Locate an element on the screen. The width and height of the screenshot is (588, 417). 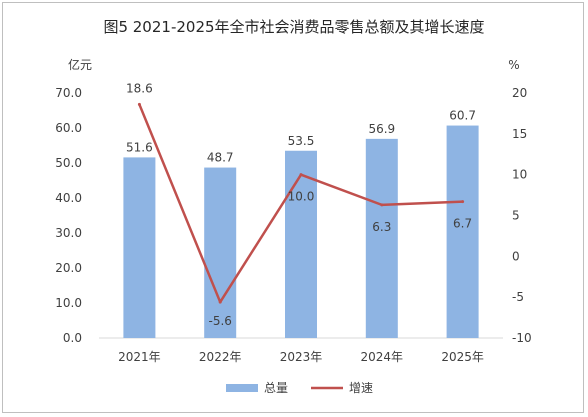
line-value-label: 6.3 is located at coordinates (381, 227).